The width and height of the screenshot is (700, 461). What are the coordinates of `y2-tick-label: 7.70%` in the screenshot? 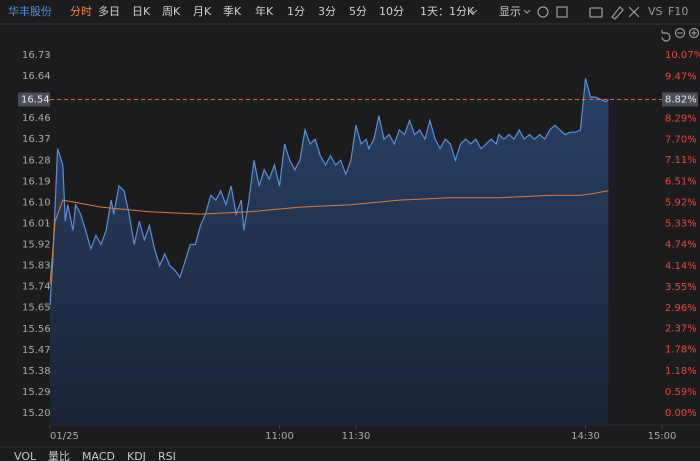 It's located at (681, 139).